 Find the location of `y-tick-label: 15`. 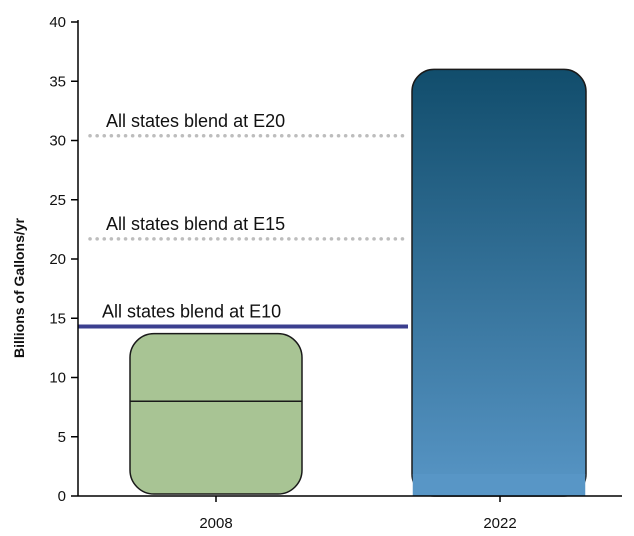

y-tick-label: 15 is located at coordinates (57, 318).